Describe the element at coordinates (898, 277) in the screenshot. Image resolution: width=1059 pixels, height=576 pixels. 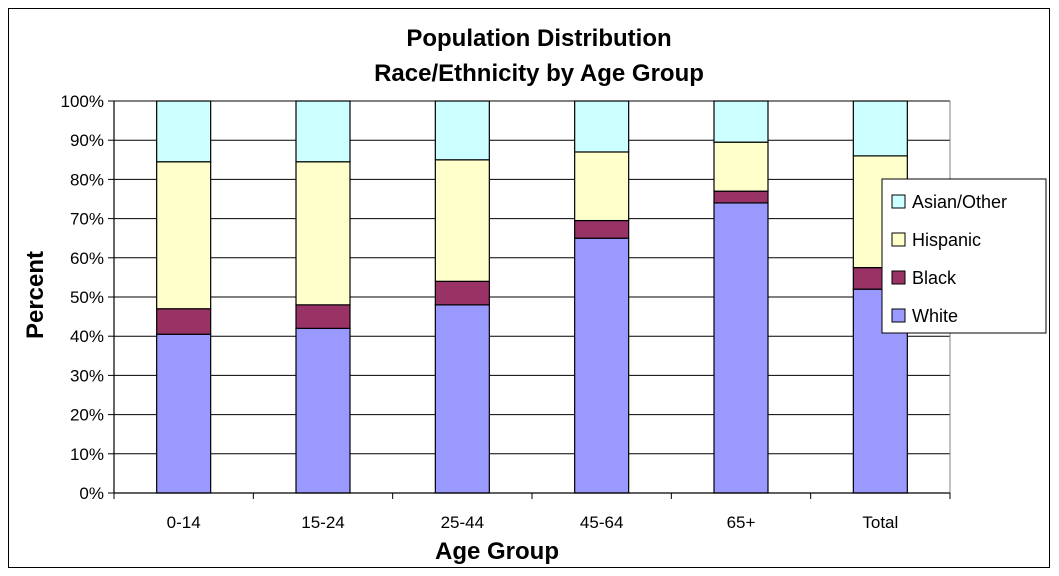
I see `legend-swatch-black` at that location.